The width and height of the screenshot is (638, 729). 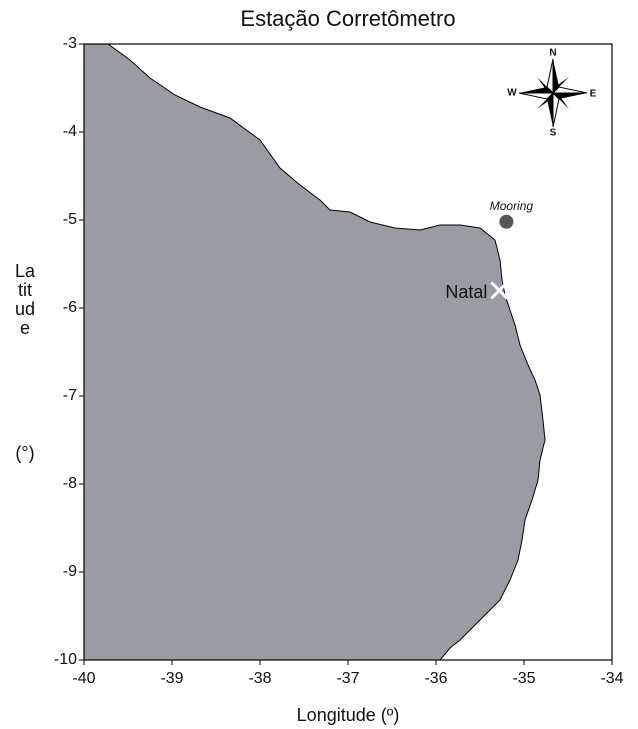 What do you see at coordinates (435, 678) in the screenshot?
I see `x-tick-label: -36` at bounding box center [435, 678].